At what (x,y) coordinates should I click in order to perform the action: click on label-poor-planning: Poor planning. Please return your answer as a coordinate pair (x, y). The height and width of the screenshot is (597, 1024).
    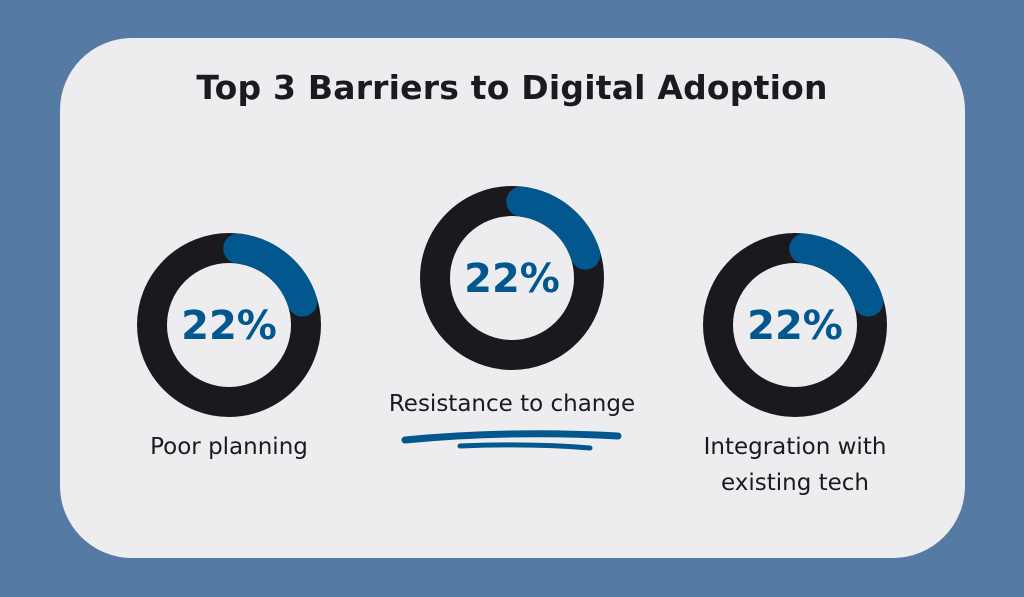
    Looking at the image, I should click on (229, 447).